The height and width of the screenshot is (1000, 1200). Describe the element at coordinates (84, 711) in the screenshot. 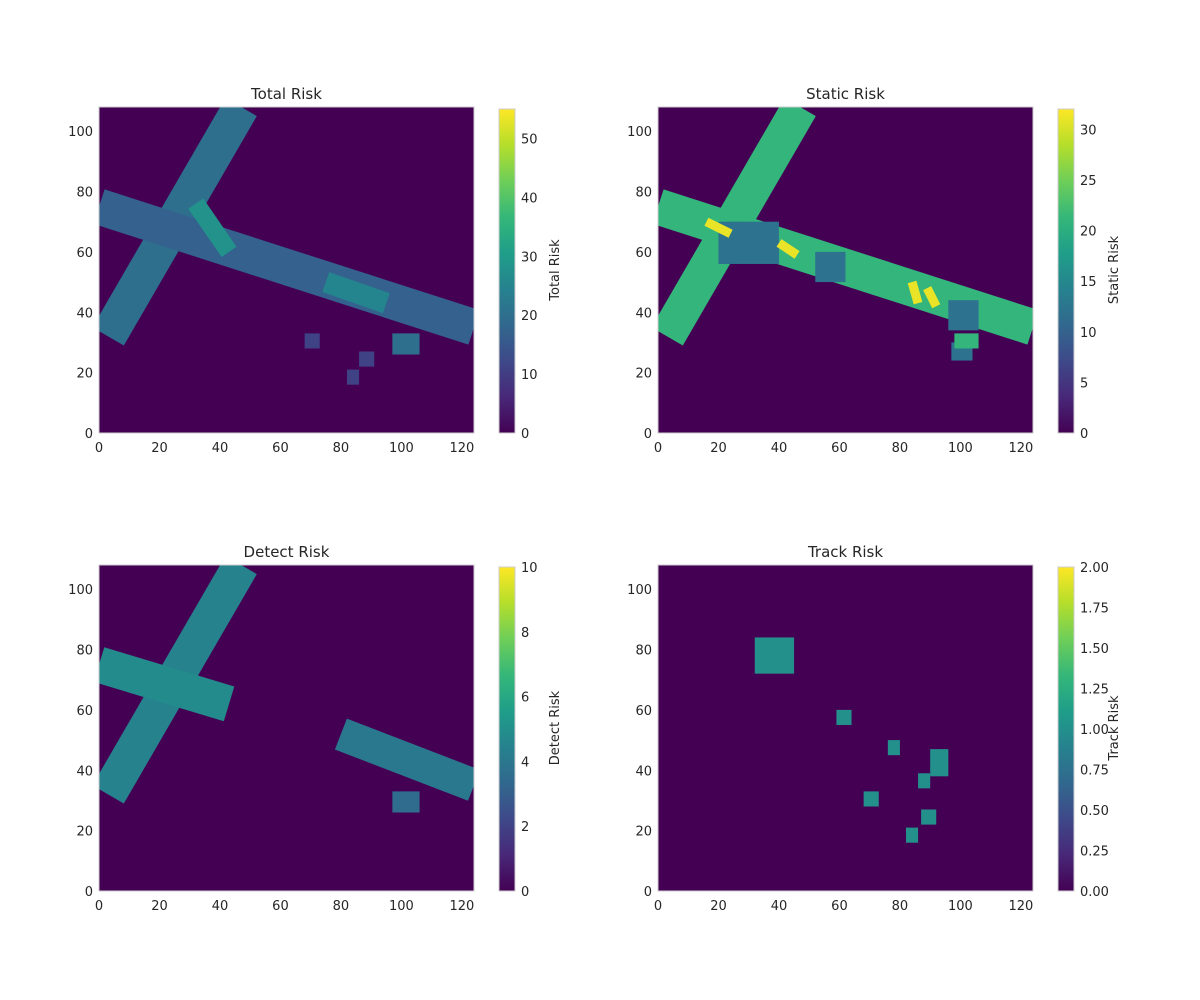

I see `detect-risk-y-tick-label: 60` at that location.